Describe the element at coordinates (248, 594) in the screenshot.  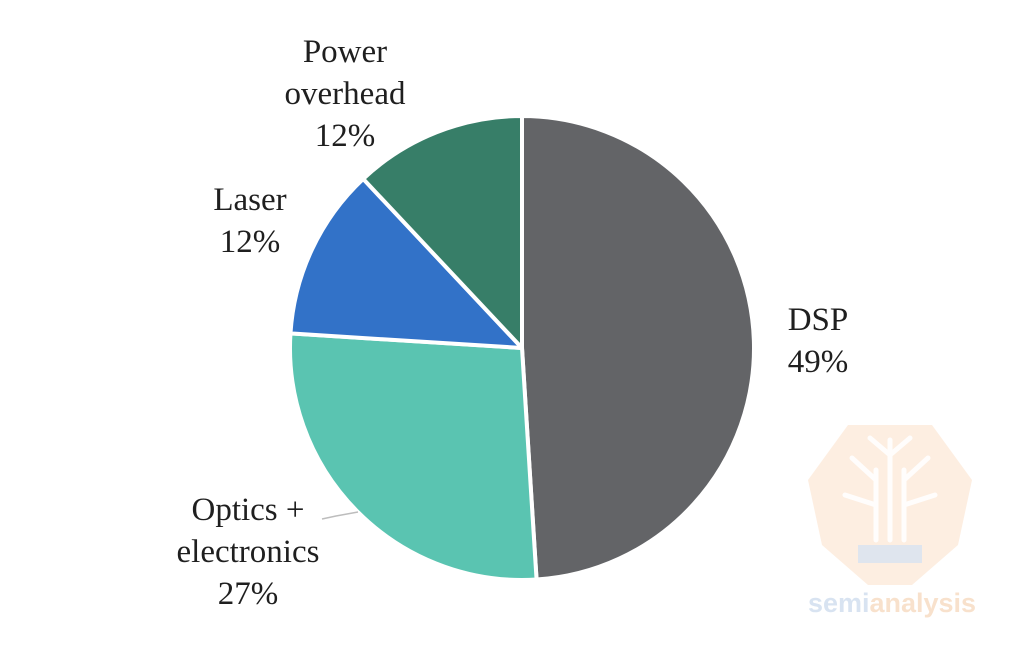
I see `slice-percent-label: 27%` at that location.